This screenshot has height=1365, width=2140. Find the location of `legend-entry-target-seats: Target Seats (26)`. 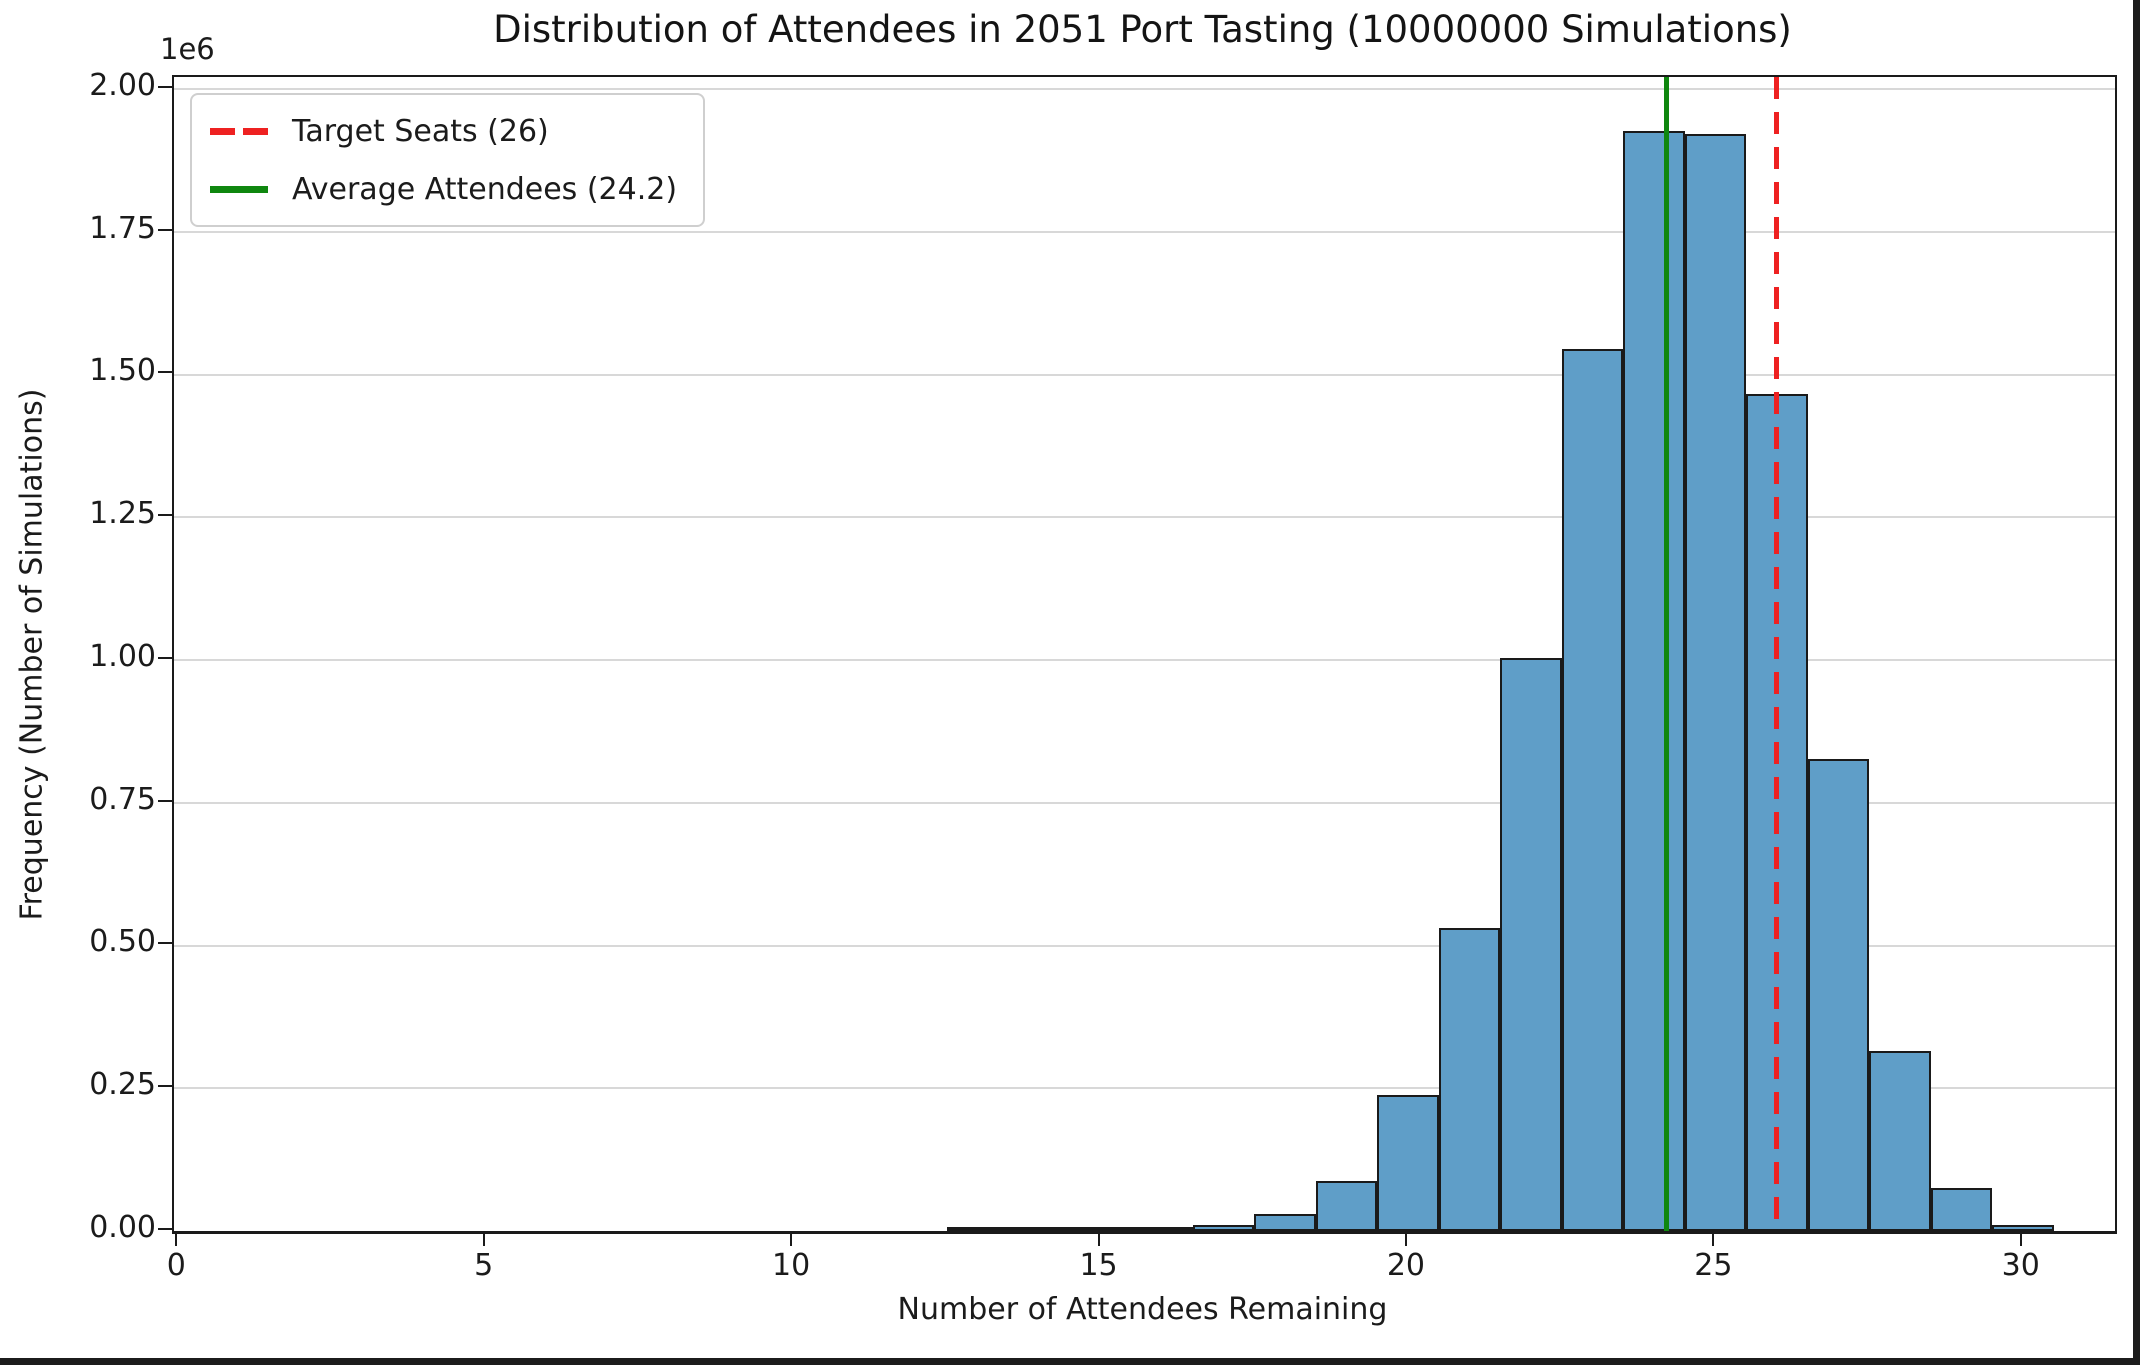

legend-entry-target-seats: Target Seats (26) is located at coordinates (443, 131).